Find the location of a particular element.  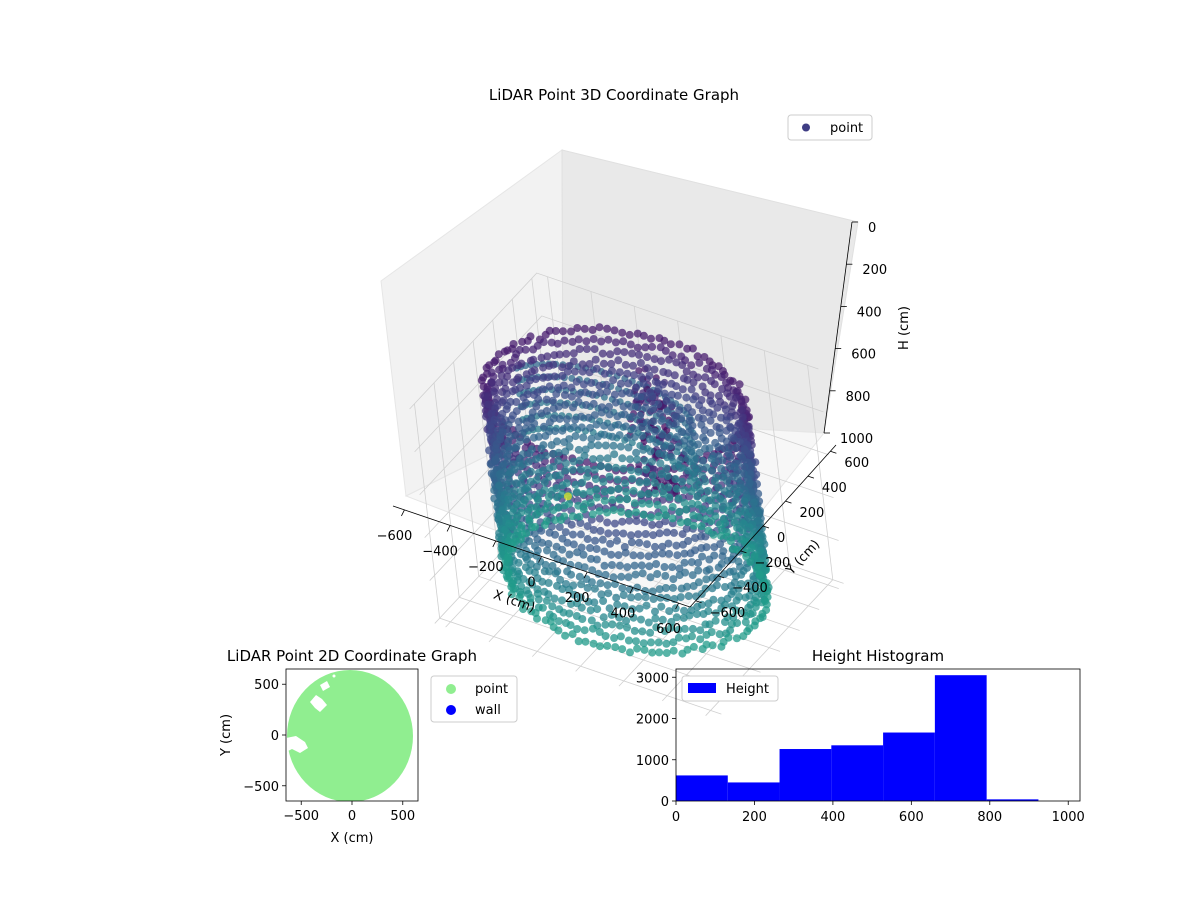

histogram-legend-swatch is located at coordinates (702, 688).